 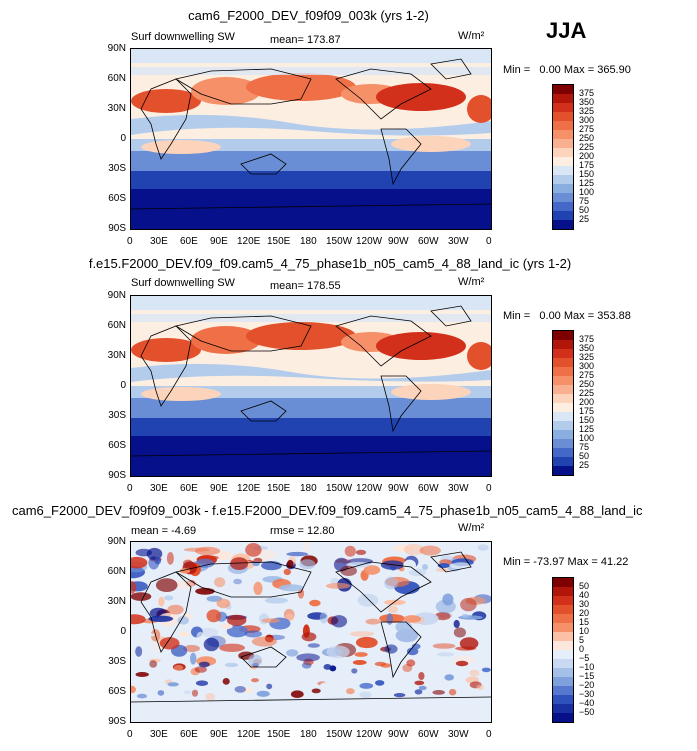 I want to click on colorbar-label: 350, so click(x=587, y=102).